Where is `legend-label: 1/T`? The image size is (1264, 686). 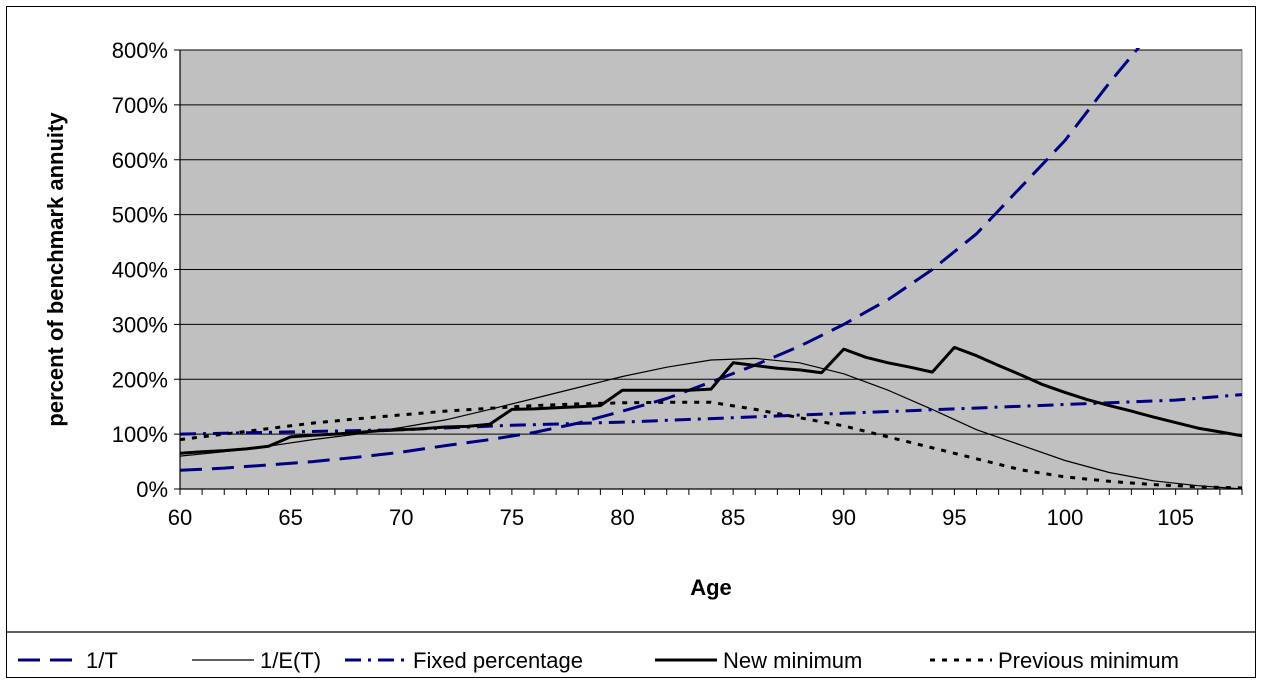
legend-label: 1/T is located at coordinates (102, 660).